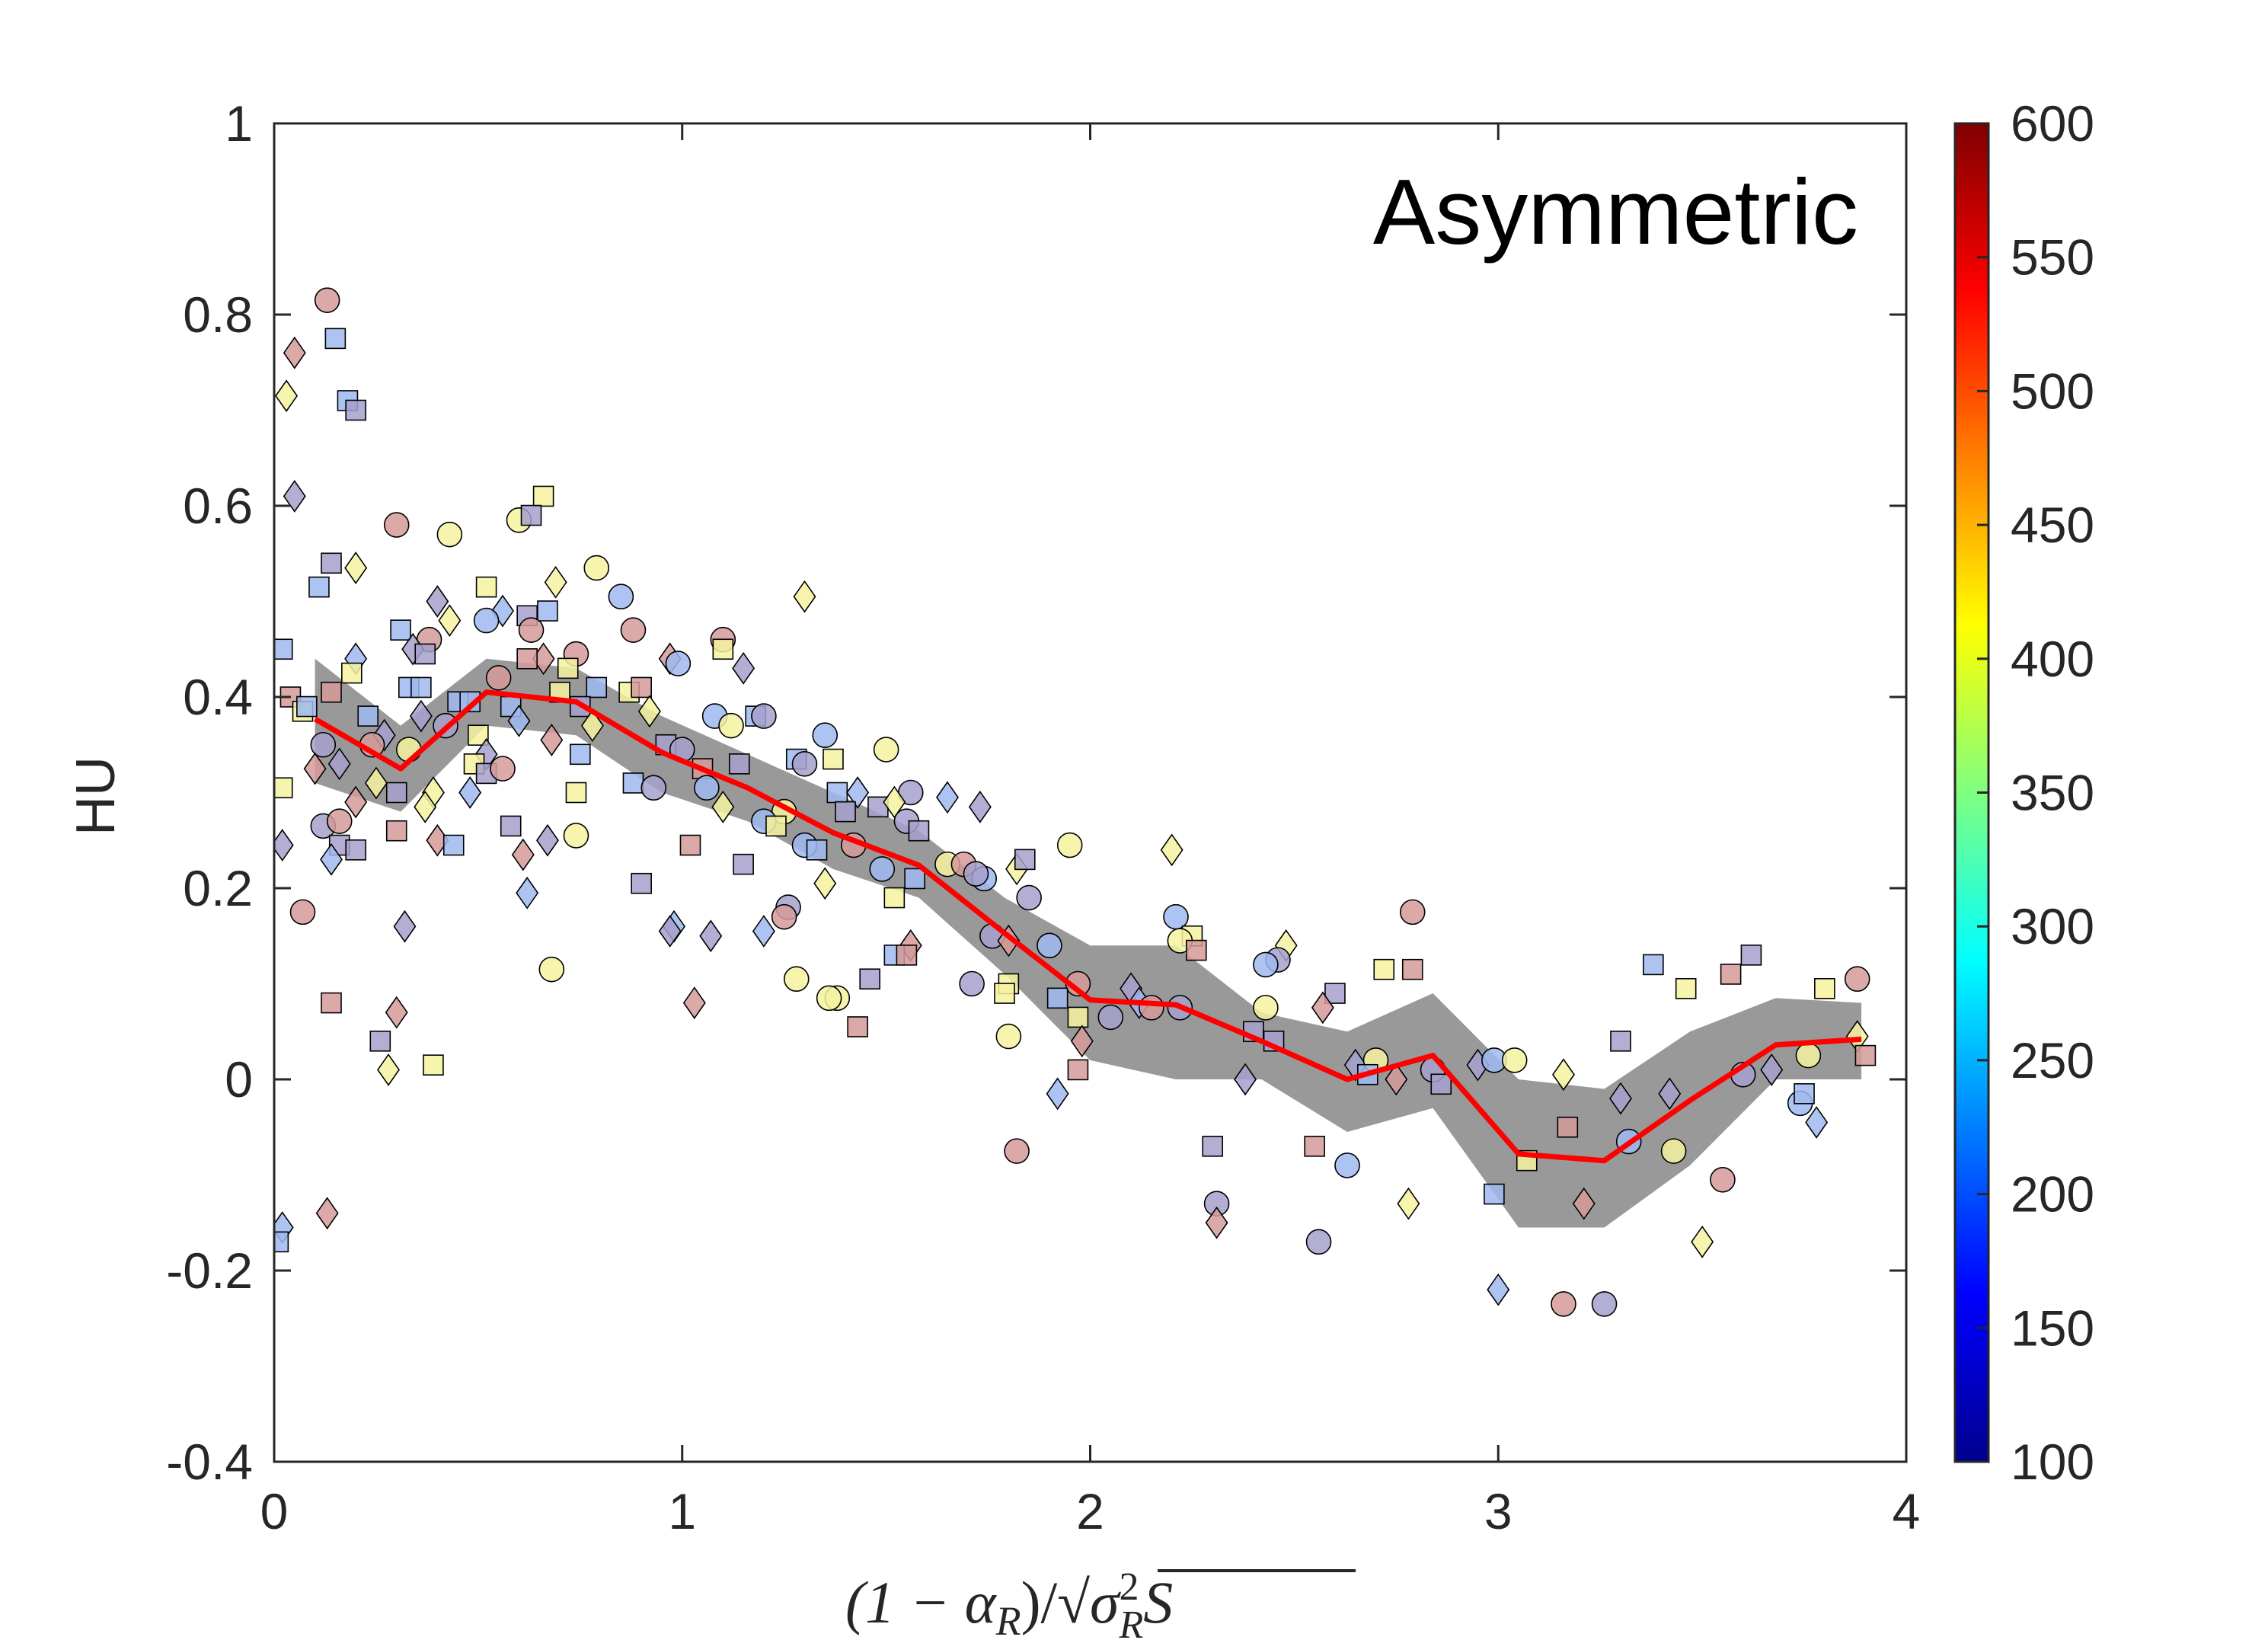 This screenshot has width=2268, height=1640. I want to click on annotation-label: Asymmetric, so click(1615, 212).